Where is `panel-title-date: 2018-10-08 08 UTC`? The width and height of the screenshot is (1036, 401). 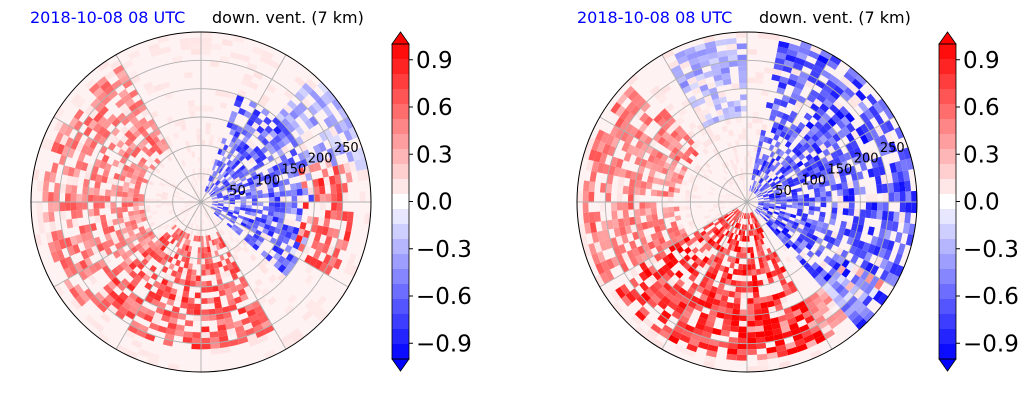 panel-title-date: 2018-10-08 08 UTC is located at coordinates (654, 17).